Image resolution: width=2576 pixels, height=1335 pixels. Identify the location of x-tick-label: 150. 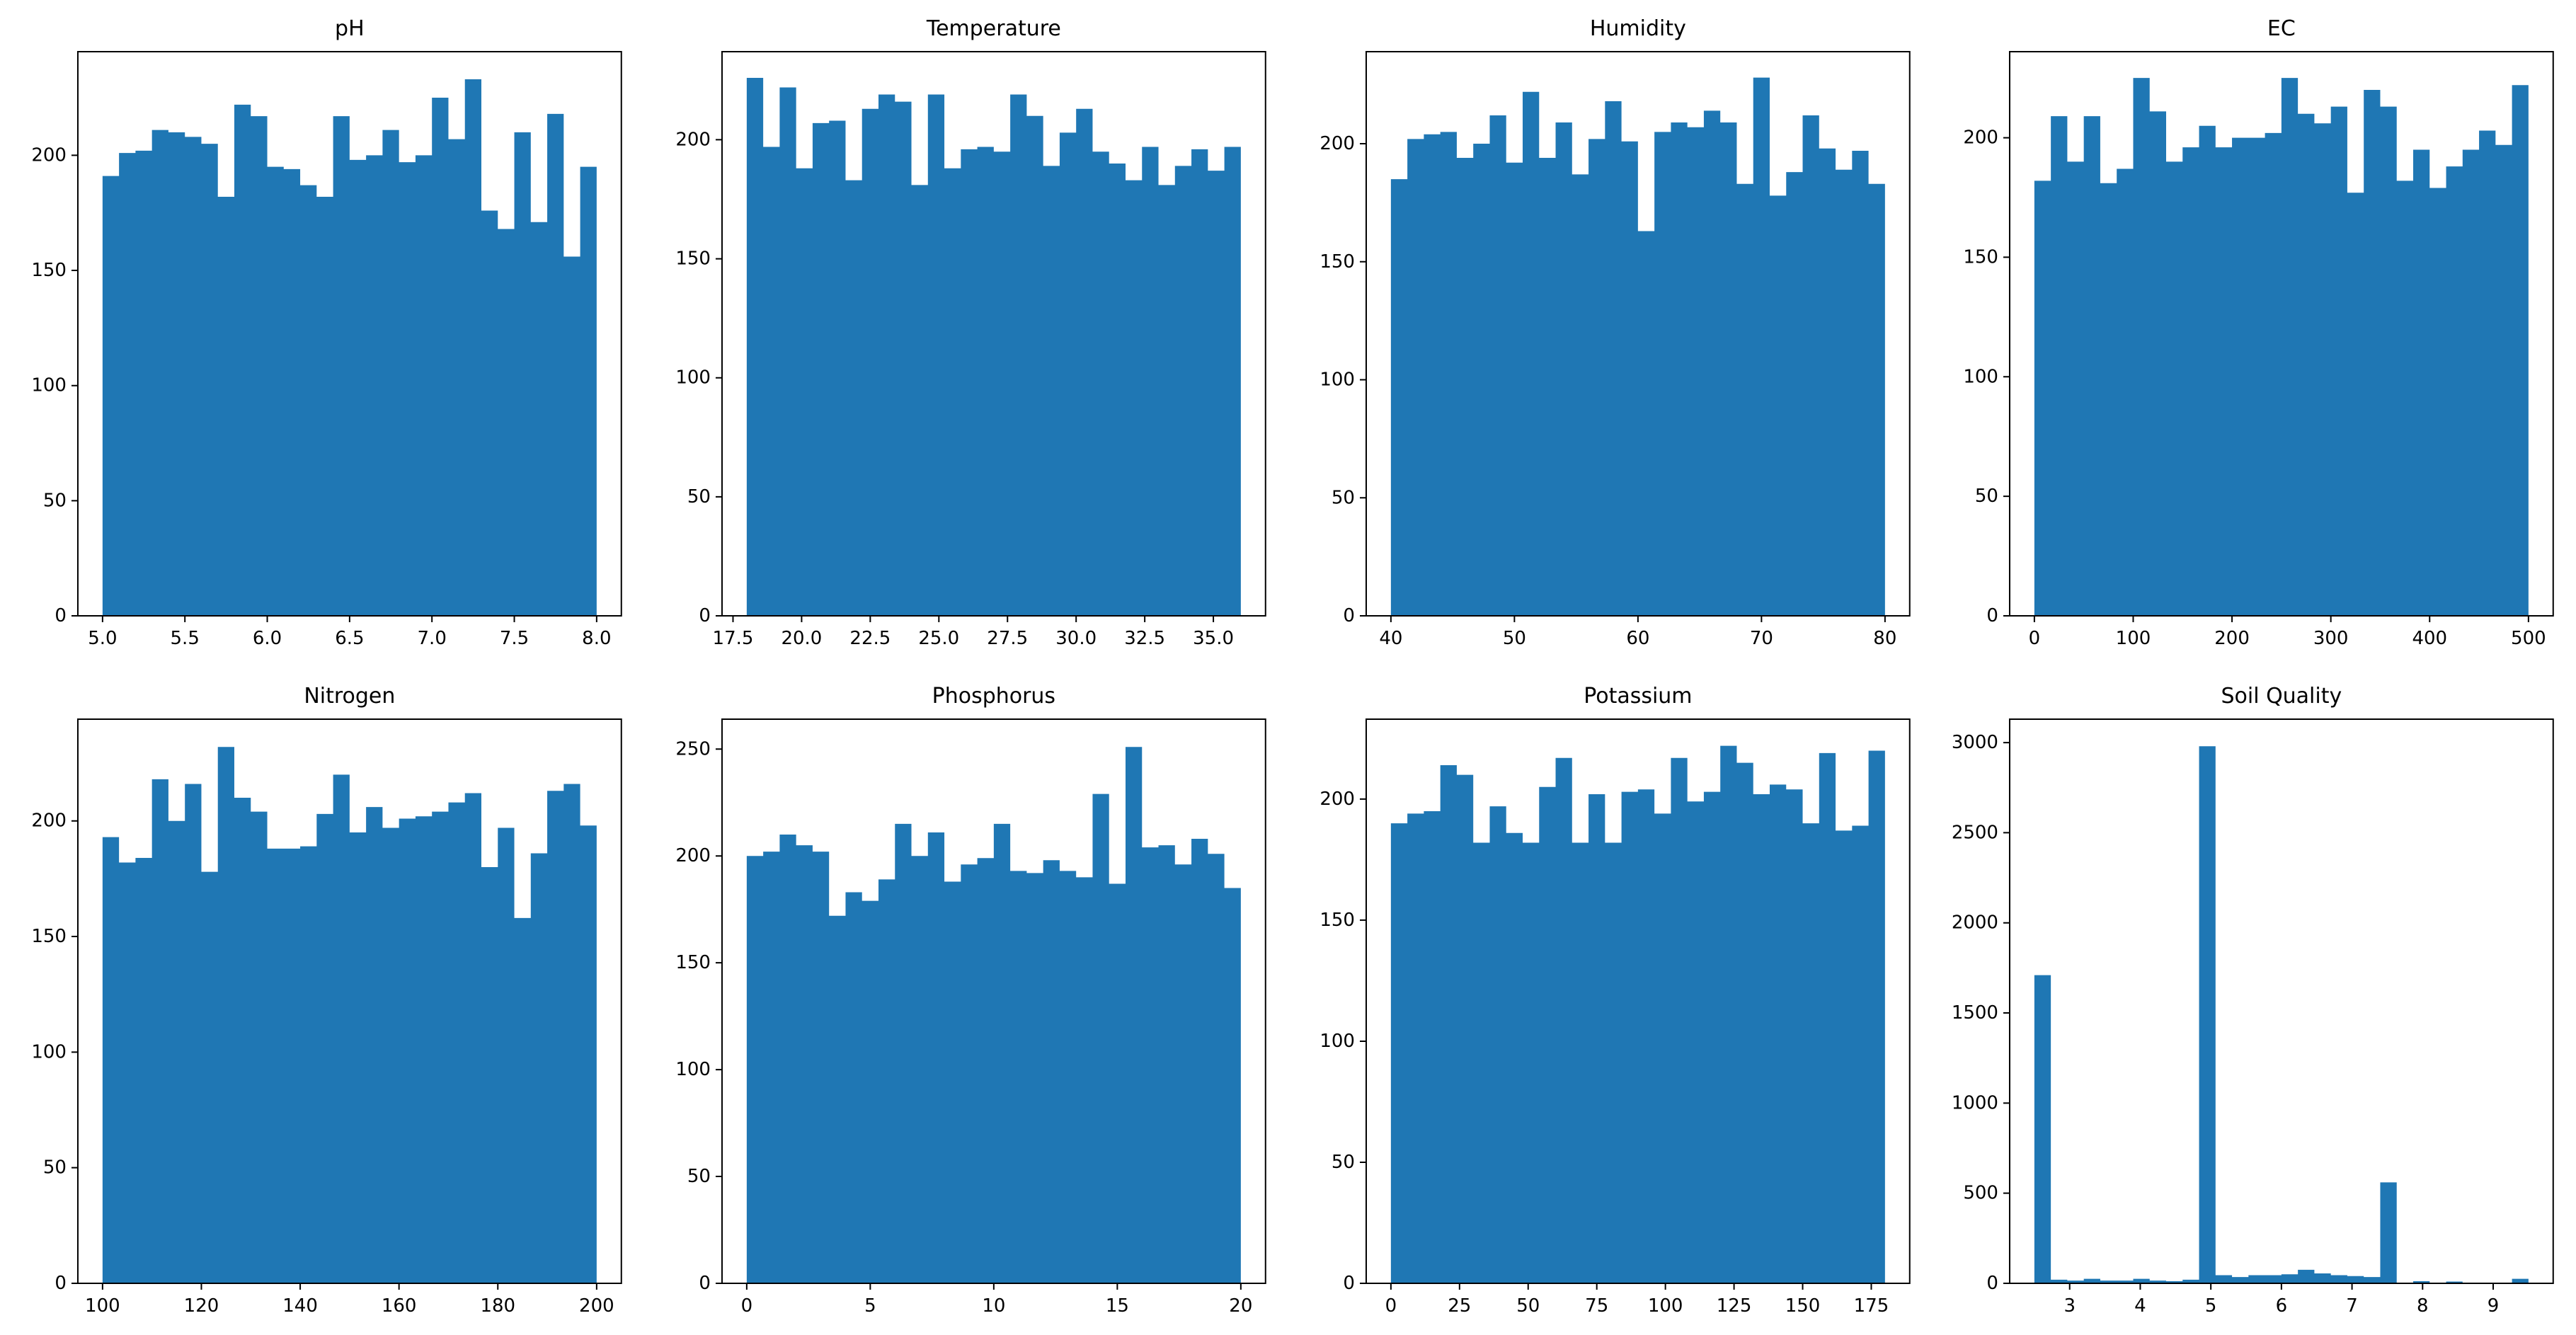
(1802, 1306).